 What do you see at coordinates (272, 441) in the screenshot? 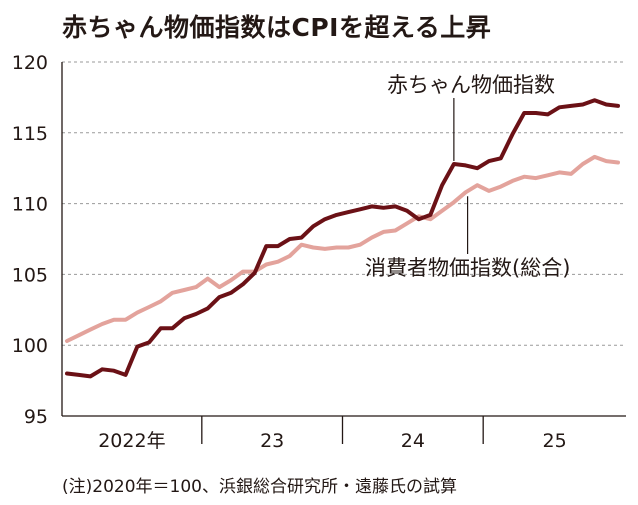
I see `x-group-label-1: 23` at bounding box center [272, 441].